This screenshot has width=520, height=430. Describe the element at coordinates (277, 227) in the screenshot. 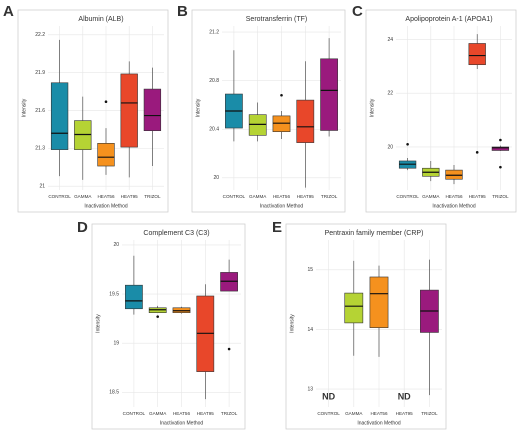

I see `panel-label: E` at that location.